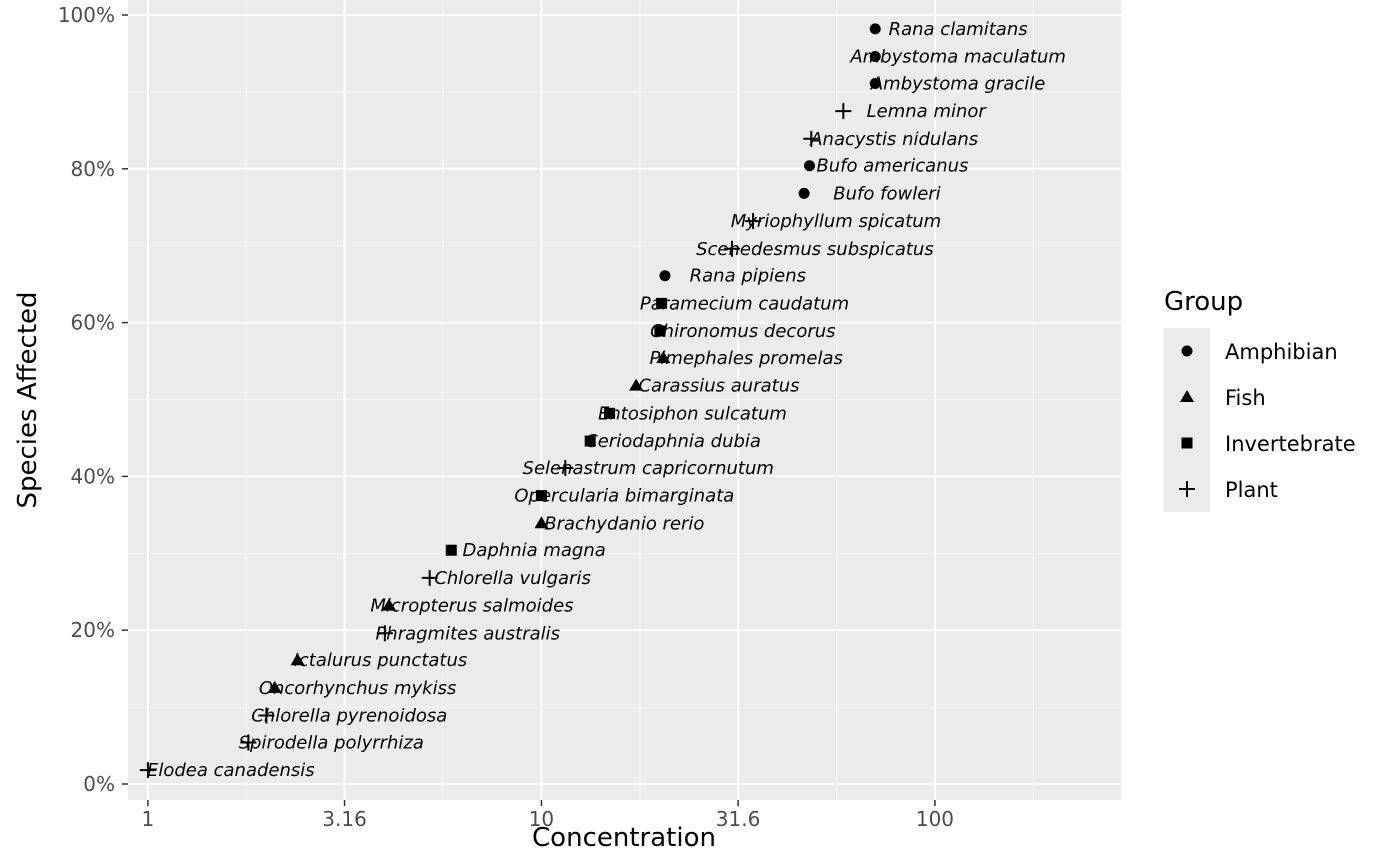  What do you see at coordinates (843, 111) in the screenshot?
I see `point-lemna-minor` at bounding box center [843, 111].